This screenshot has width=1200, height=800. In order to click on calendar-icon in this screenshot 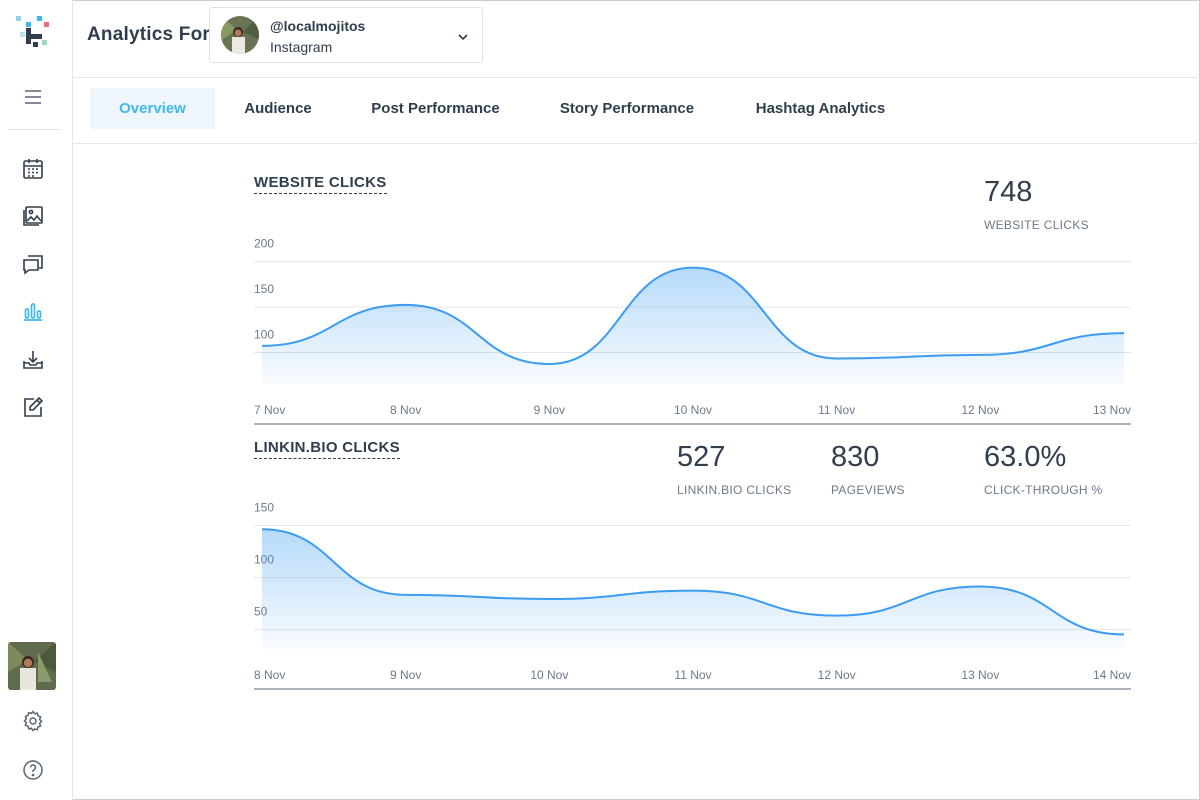, I will do `click(33, 169)`.